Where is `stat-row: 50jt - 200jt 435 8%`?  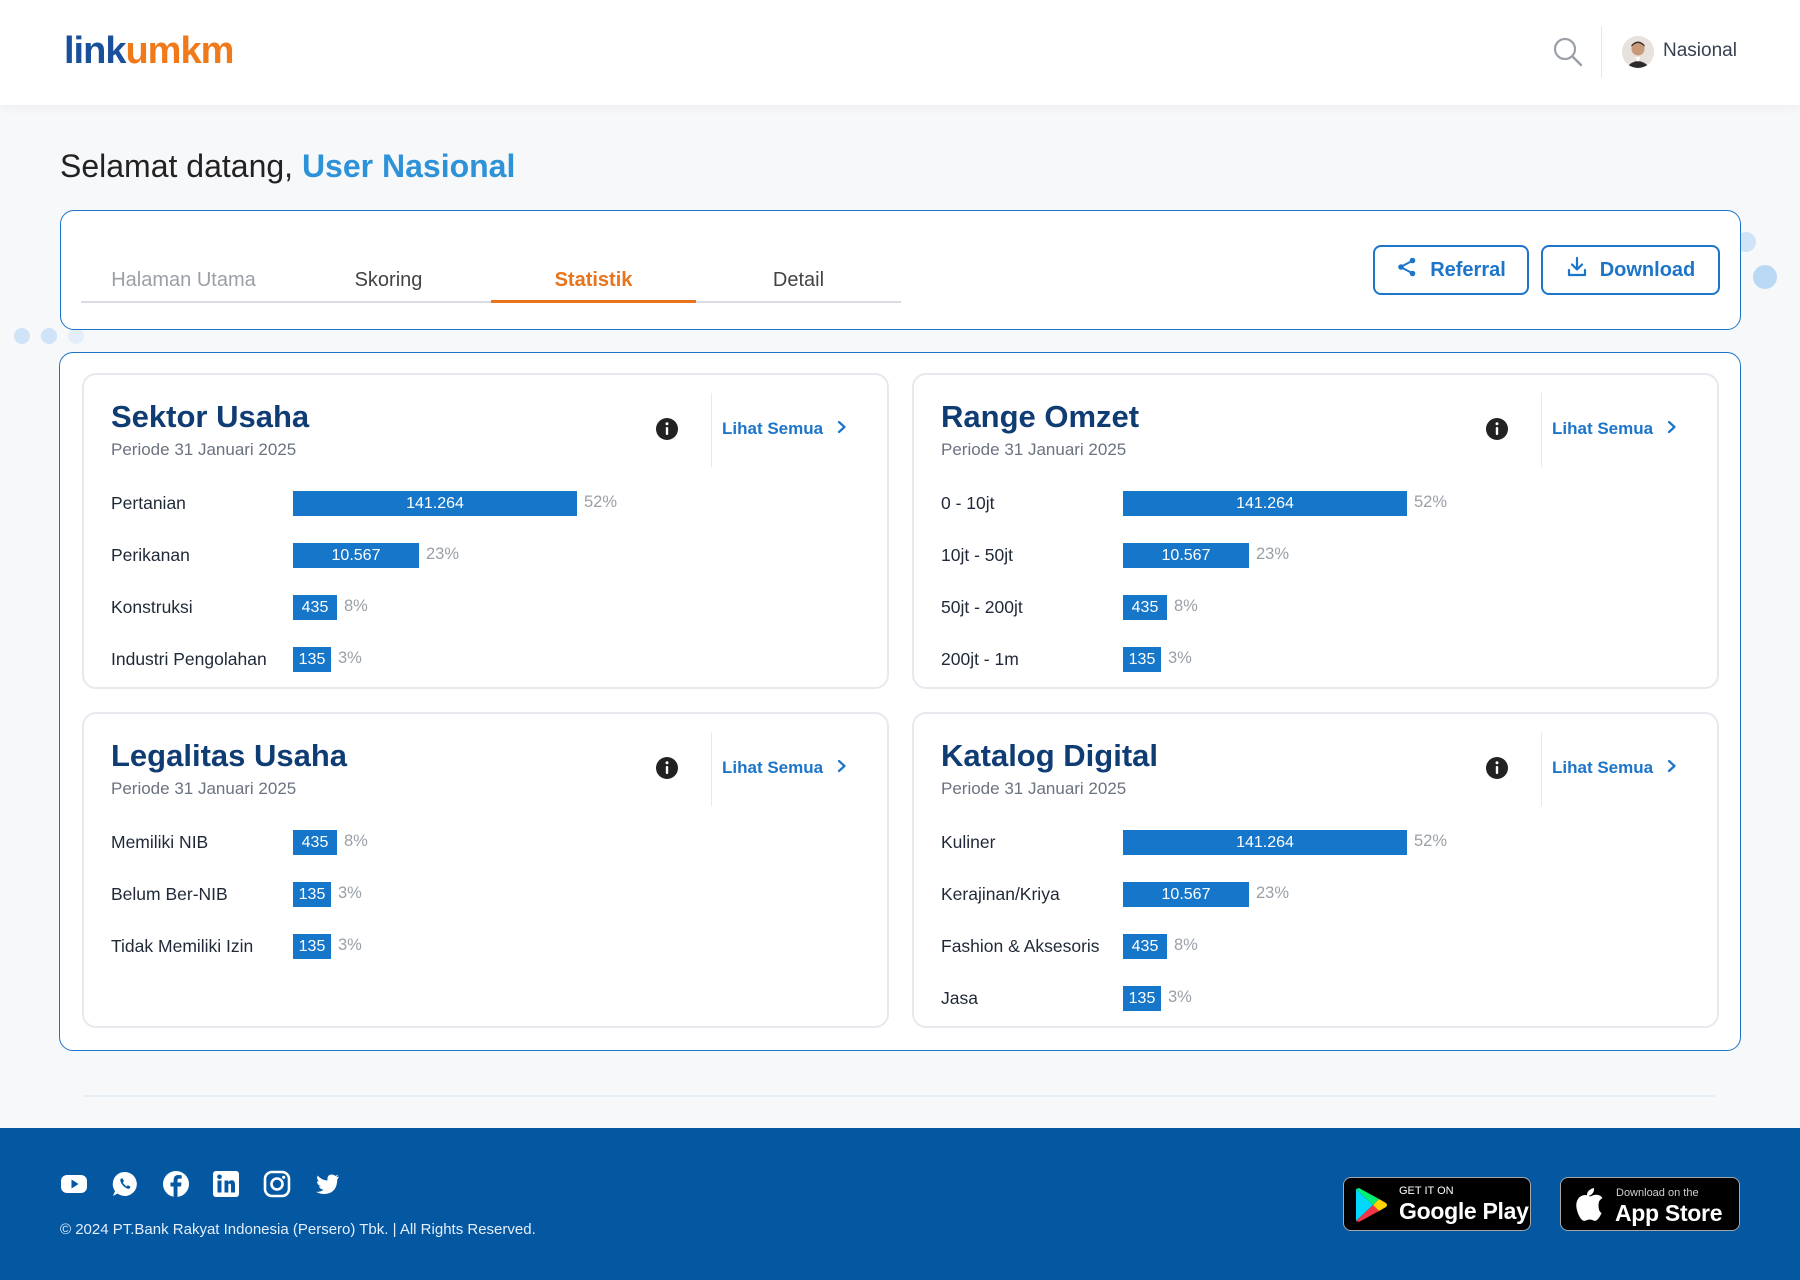 stat-row: 50jt - 200jt 435 8% is located at coordinates (1321, 608).